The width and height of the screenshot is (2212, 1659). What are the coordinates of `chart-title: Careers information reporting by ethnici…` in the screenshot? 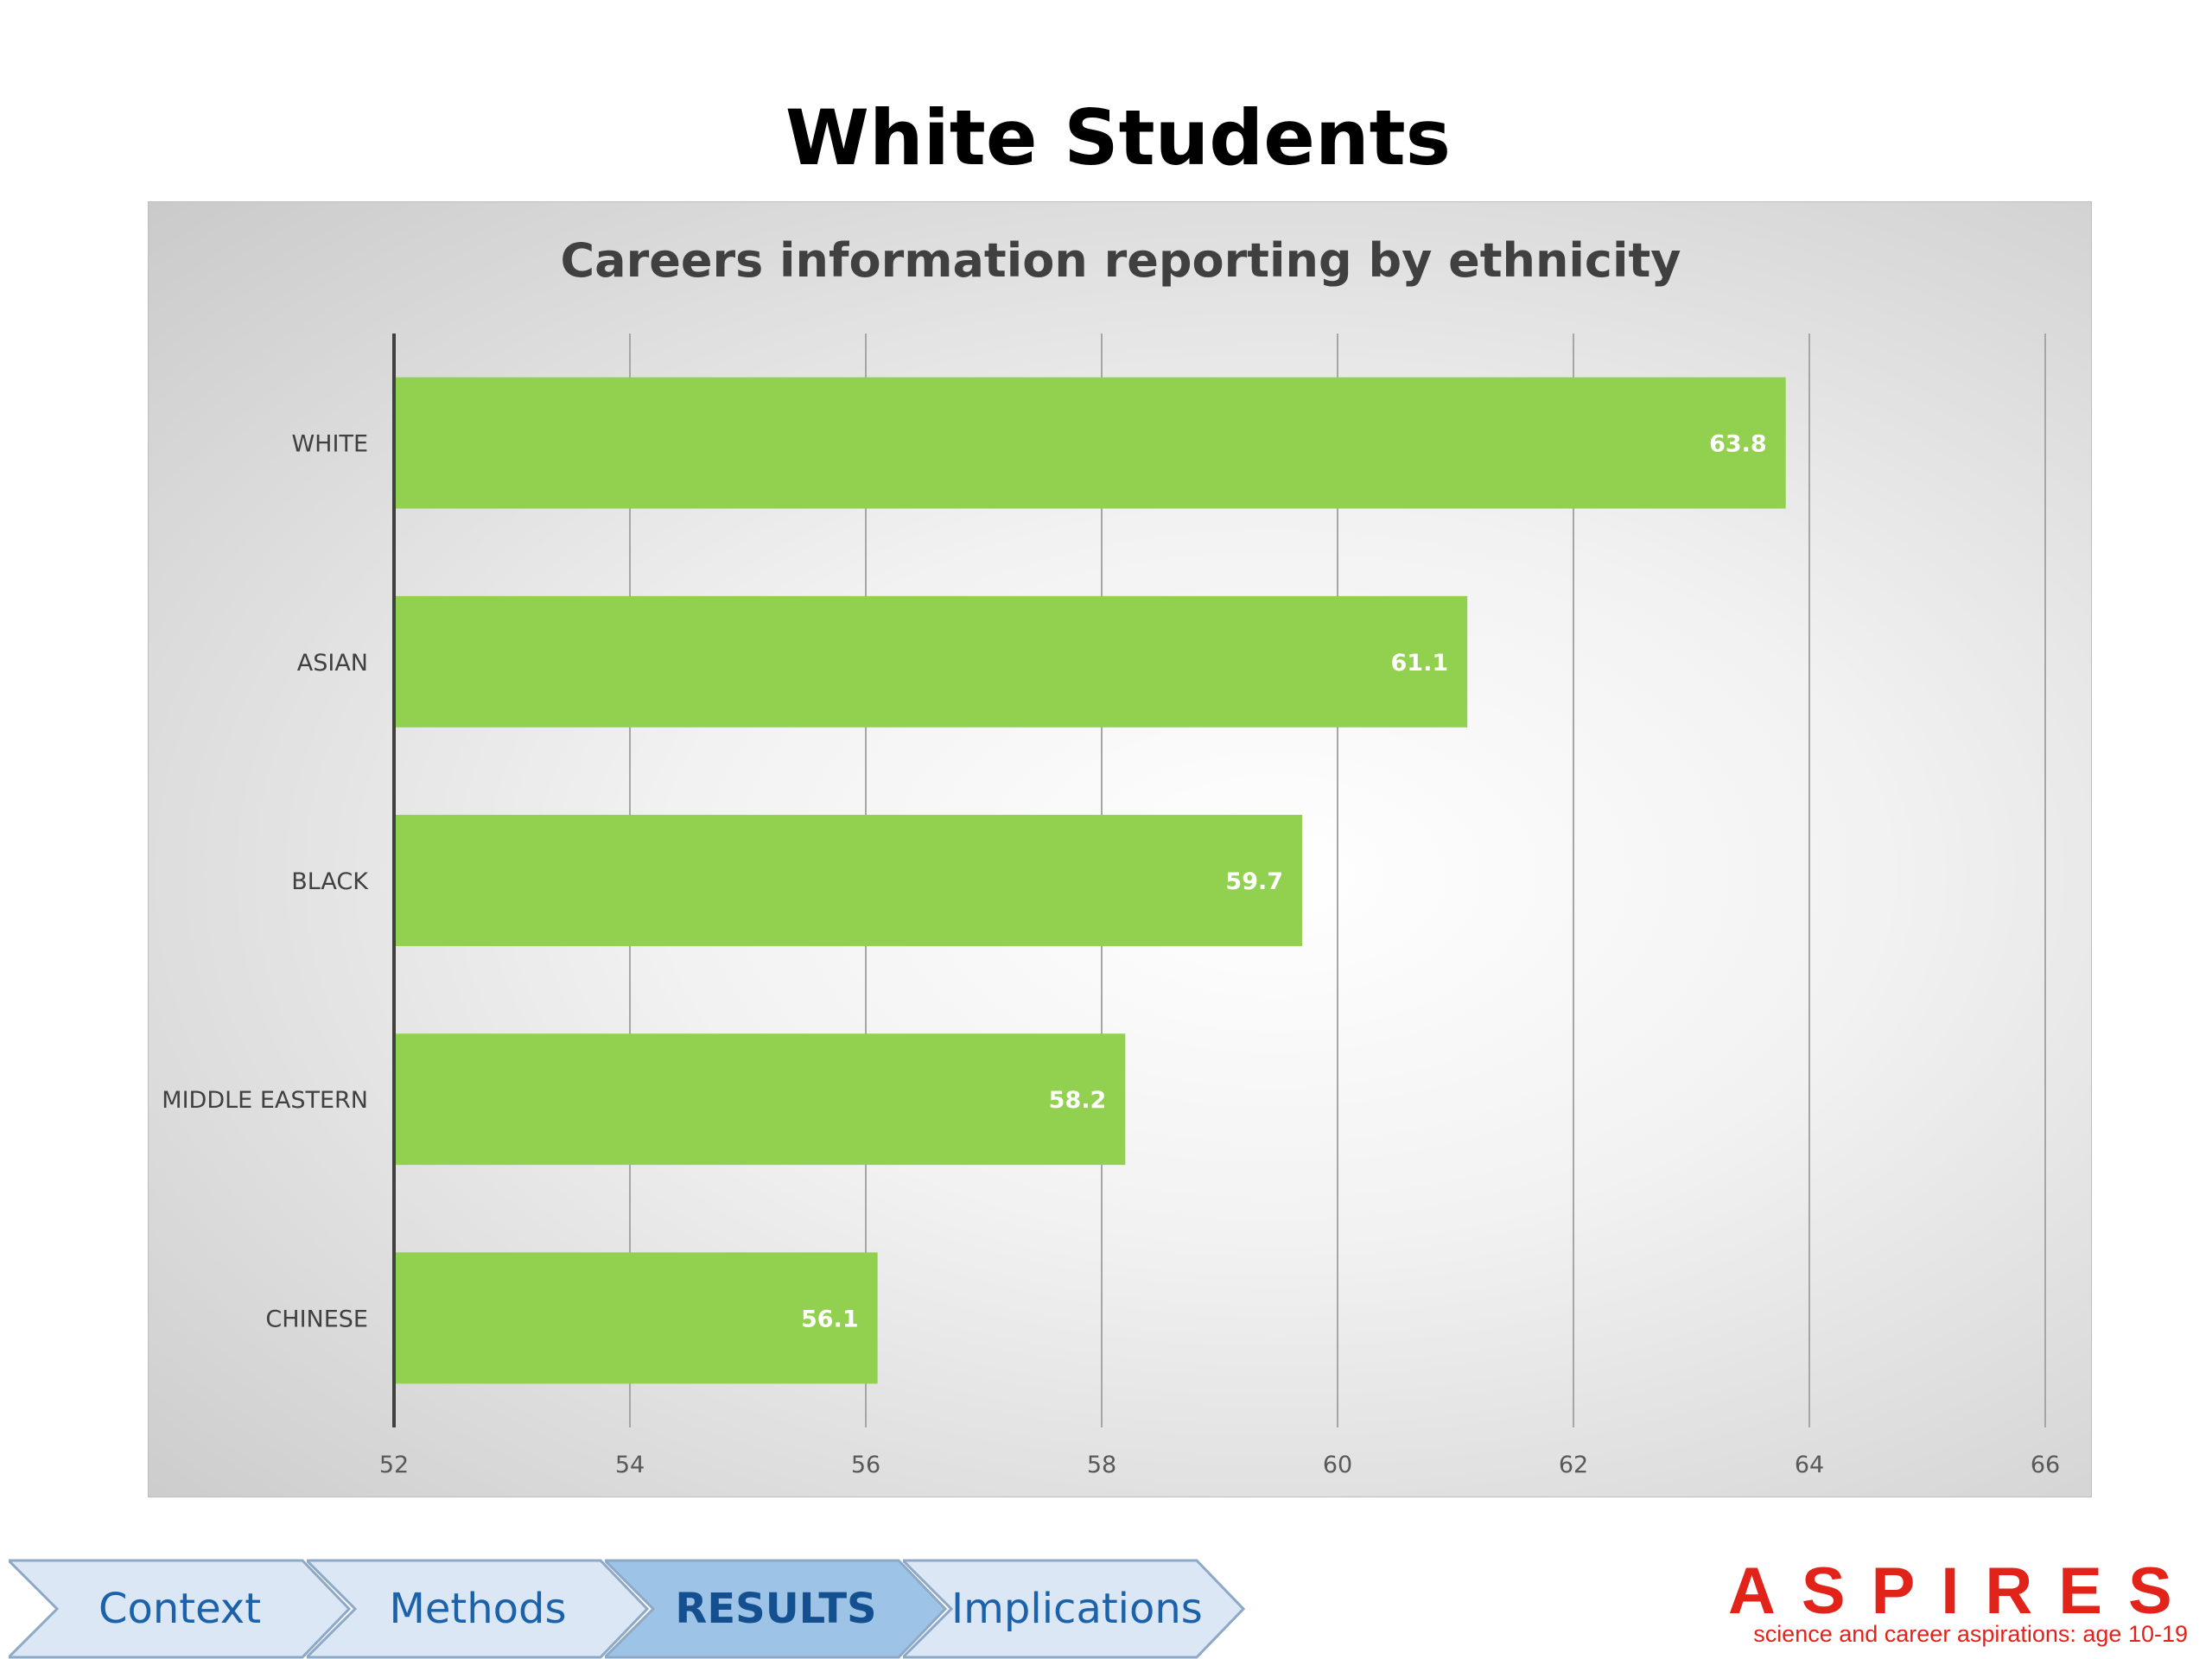 It's located at (1121, 260).